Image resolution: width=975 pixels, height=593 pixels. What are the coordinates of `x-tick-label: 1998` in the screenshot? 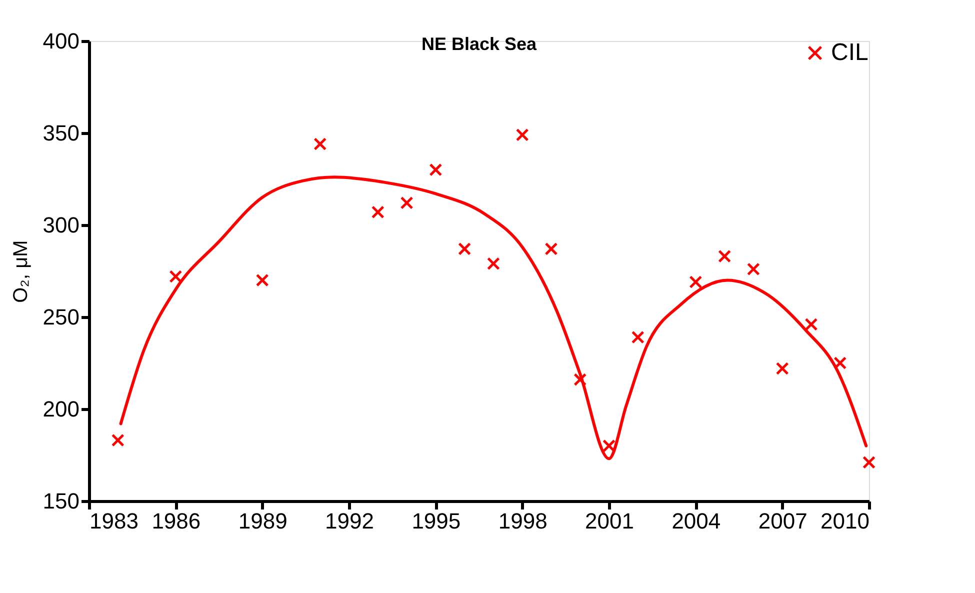 It's located at (523, 521).